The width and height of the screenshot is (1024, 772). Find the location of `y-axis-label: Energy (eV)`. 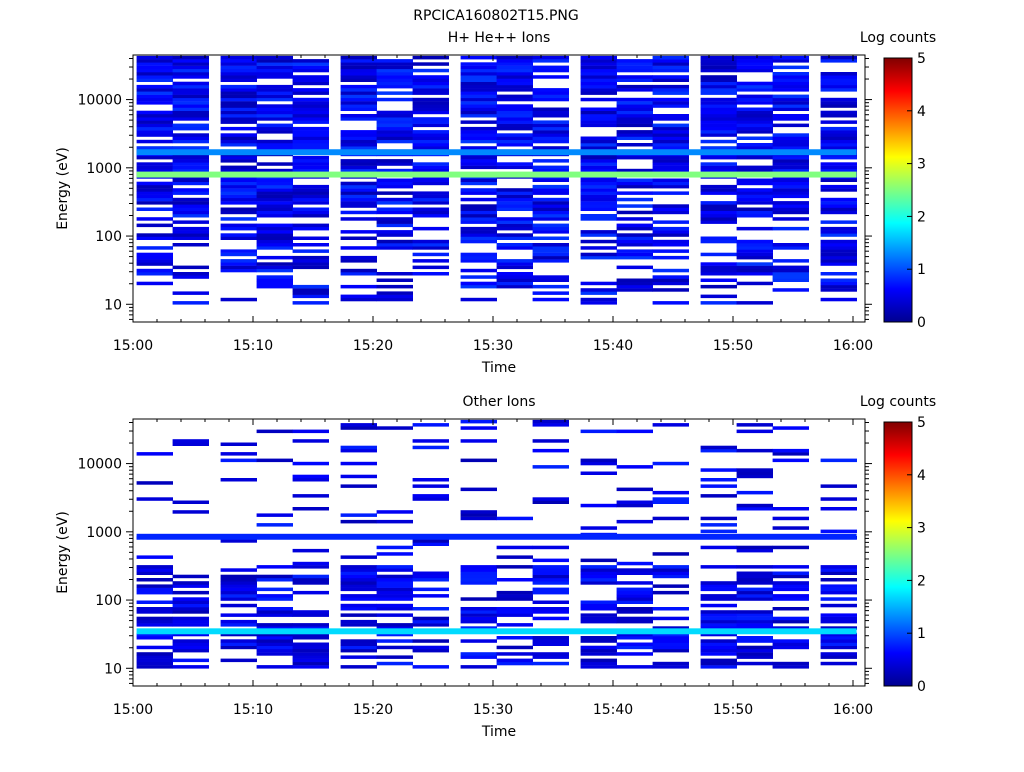

y-axis-label: Energy (eV) is located at coordinates (63, 552).